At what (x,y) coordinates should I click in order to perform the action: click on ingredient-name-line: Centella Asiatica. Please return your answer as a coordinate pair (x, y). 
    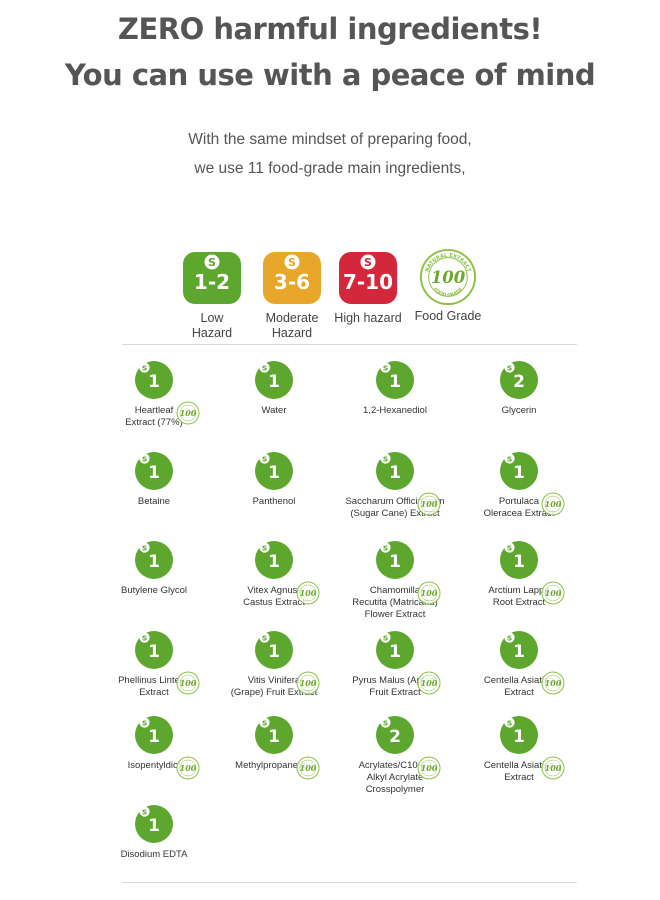
    Looking at the image, I should click on (519, 680).